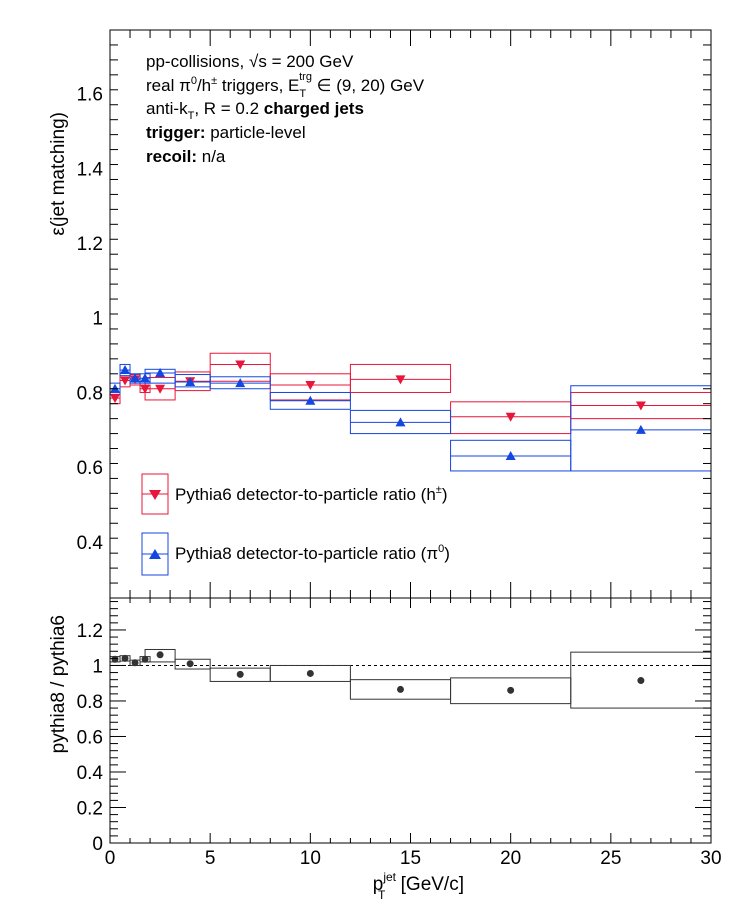 Image resolution: width=748 pixels, height=924 pixels. Describe the element at coordinates (58, 174) in the screenshot. I see `y-axis-title-top: ε(jet matching)` at that location.